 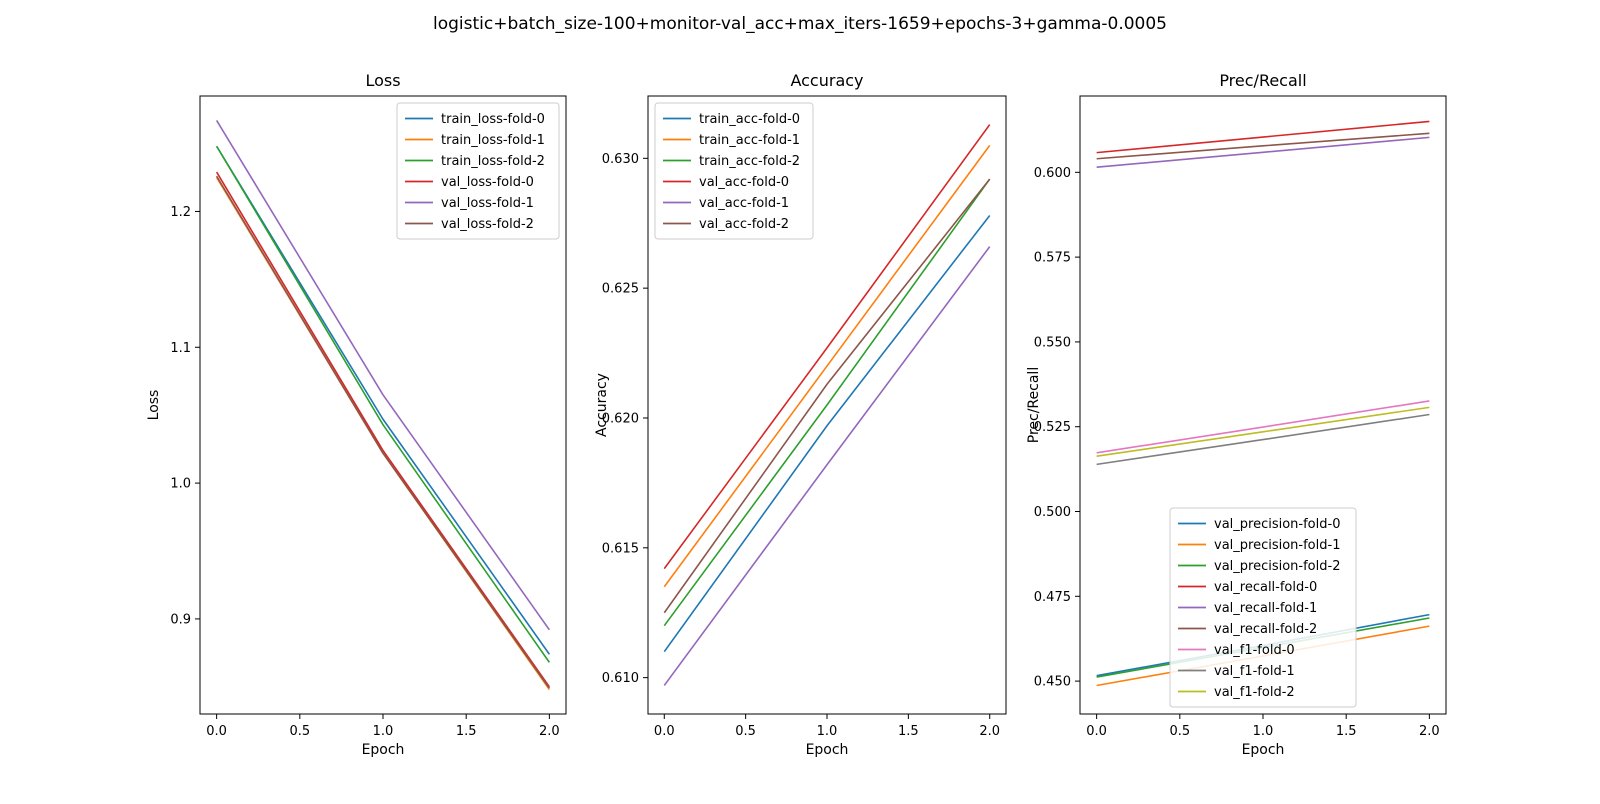 What do you see at coordinates (620, 418) in the screenshot?
I see `y-tick-label: 0.620` at bounding box center [620, 418].